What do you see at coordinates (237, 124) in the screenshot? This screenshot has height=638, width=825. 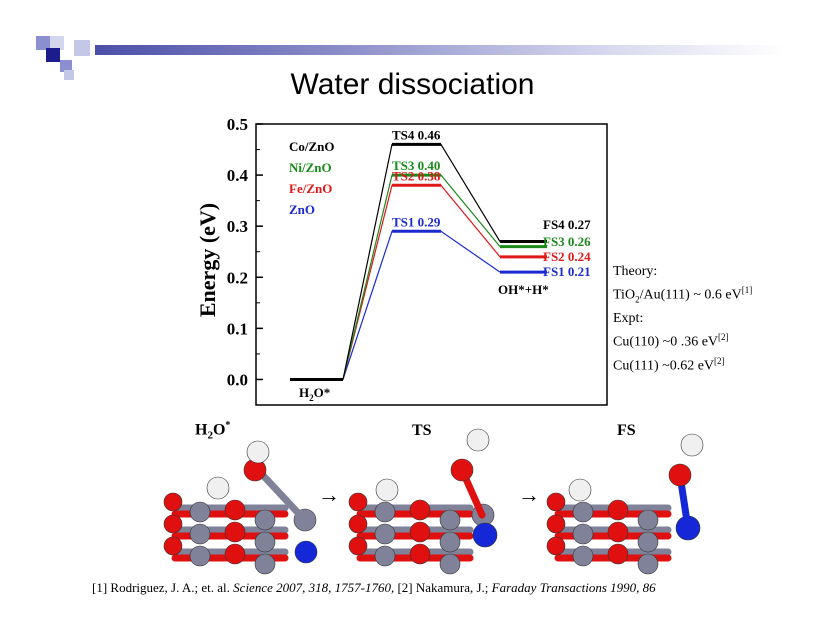 I see `y-tick-label: 0.5` at bounding box center [237, 124].